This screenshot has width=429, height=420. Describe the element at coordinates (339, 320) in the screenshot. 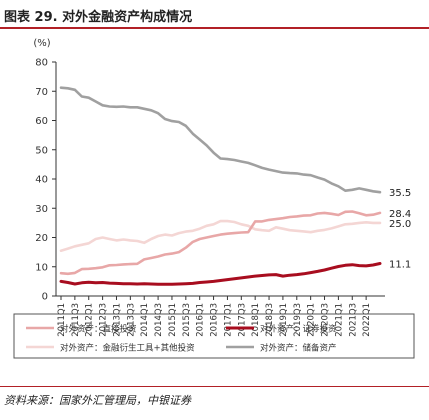

I see `x-tick-label: 2021Q1` at that location.